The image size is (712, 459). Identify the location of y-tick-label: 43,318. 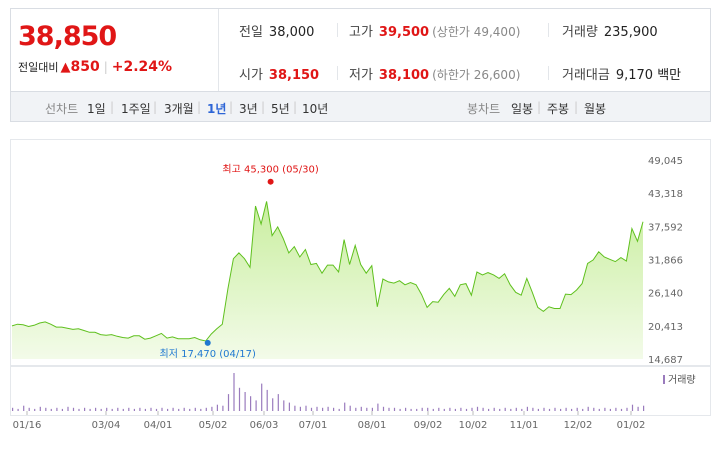
(665, 194).